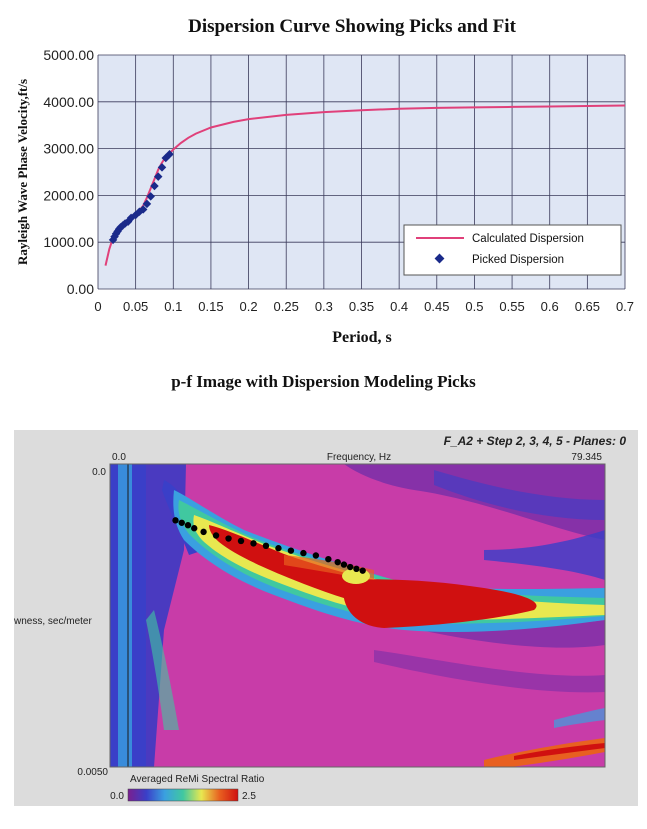 The image size is (647, 829). Describe the element at coordinates (141, 197) in the screenshot. I see `picked-dispersion-points` at that location.